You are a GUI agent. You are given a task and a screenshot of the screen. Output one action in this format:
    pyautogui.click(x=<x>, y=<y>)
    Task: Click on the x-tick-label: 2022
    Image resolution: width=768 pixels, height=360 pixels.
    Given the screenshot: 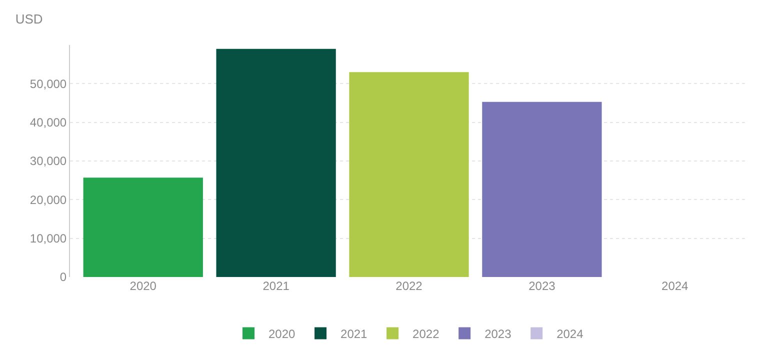 What is the action you would take?
    pyautogui.click(x=409, y=286)
    